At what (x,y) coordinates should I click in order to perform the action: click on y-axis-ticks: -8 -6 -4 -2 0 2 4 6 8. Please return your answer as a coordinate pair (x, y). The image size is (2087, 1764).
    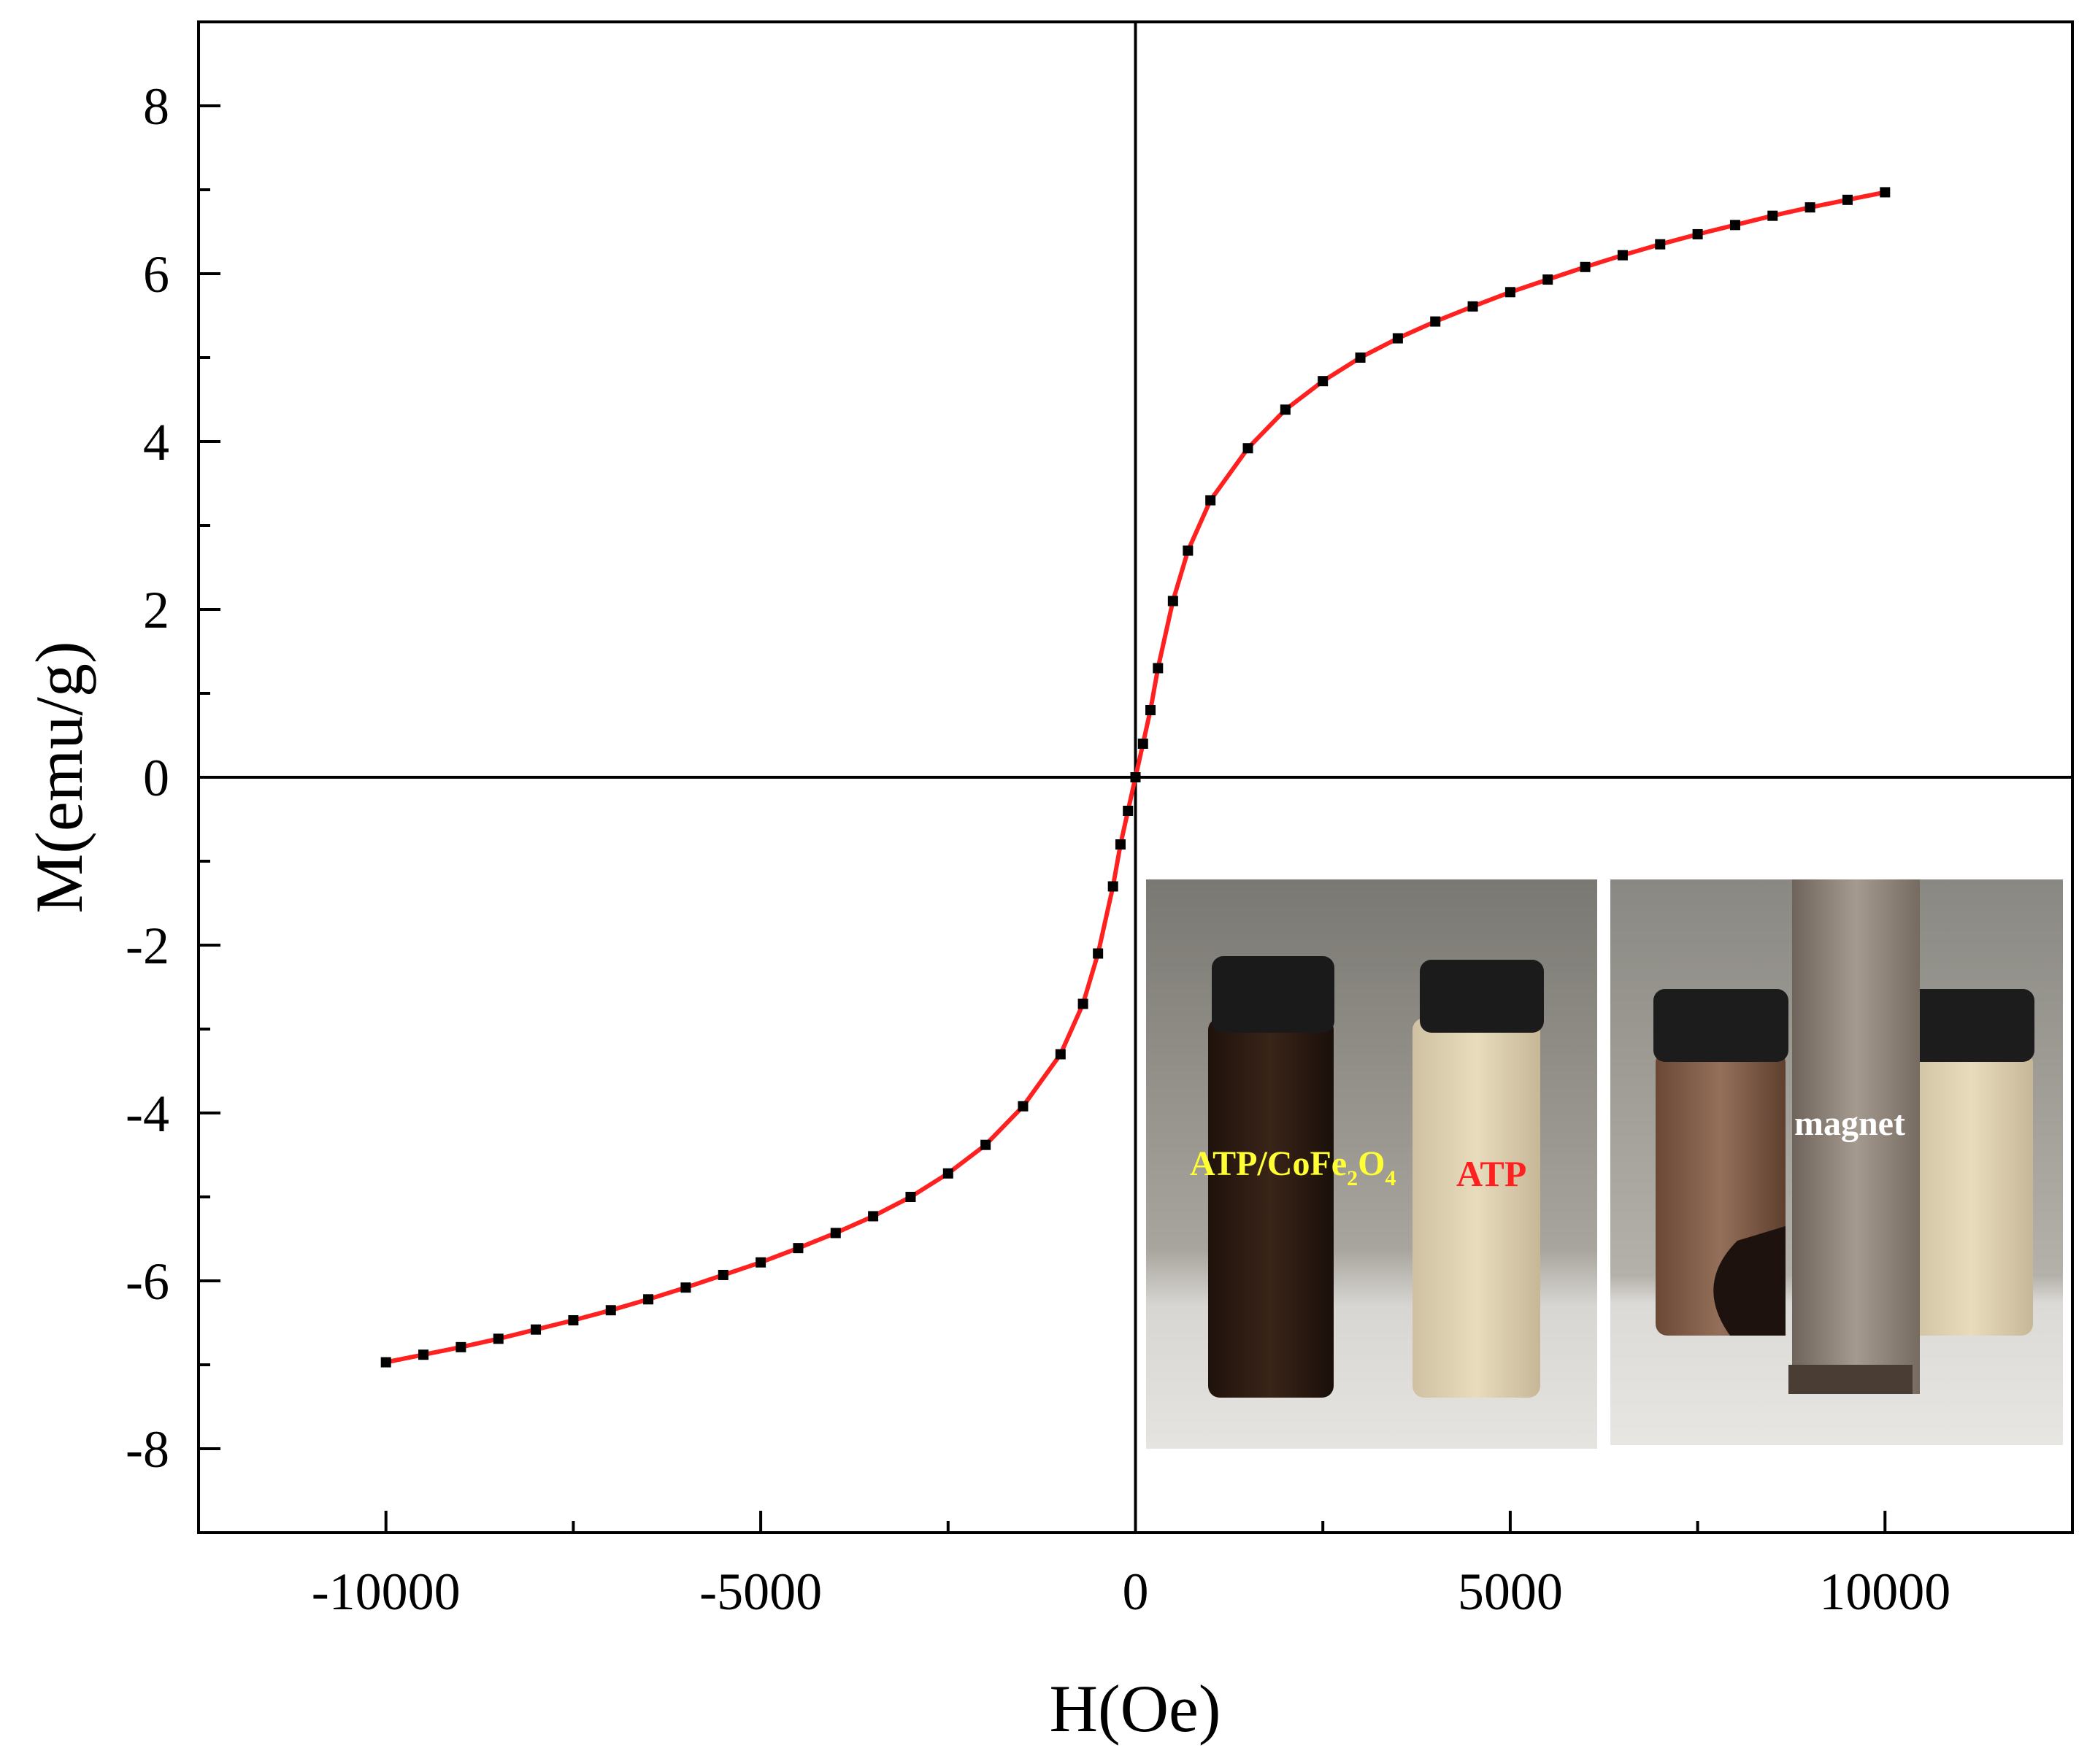
    Looking at the image, I should click on (173, 778).